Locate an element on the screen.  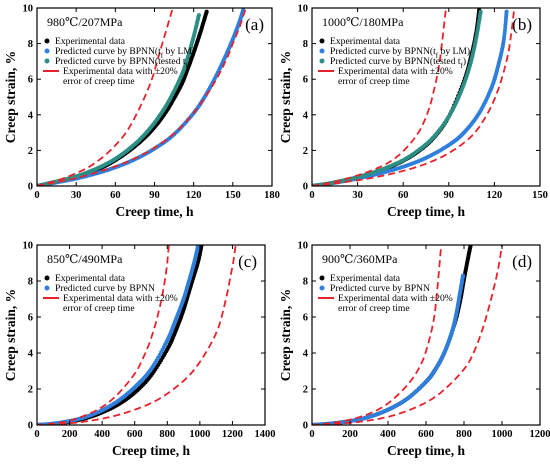
panel-label: (d) is located at coordinates (522, 261).